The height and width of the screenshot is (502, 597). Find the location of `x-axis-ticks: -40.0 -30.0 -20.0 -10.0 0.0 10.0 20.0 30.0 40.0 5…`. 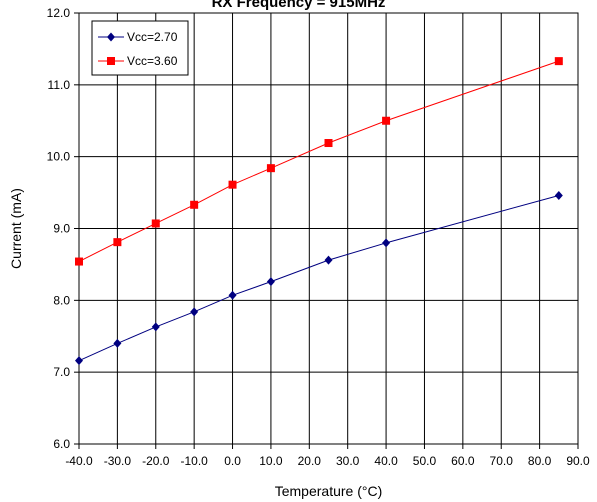

x-axis-ticks: -40.0 -30.0 -20.0 -10.0 0.0 10.0 20.0 30.0 40.0 5… is located at coordinates (327, 456).